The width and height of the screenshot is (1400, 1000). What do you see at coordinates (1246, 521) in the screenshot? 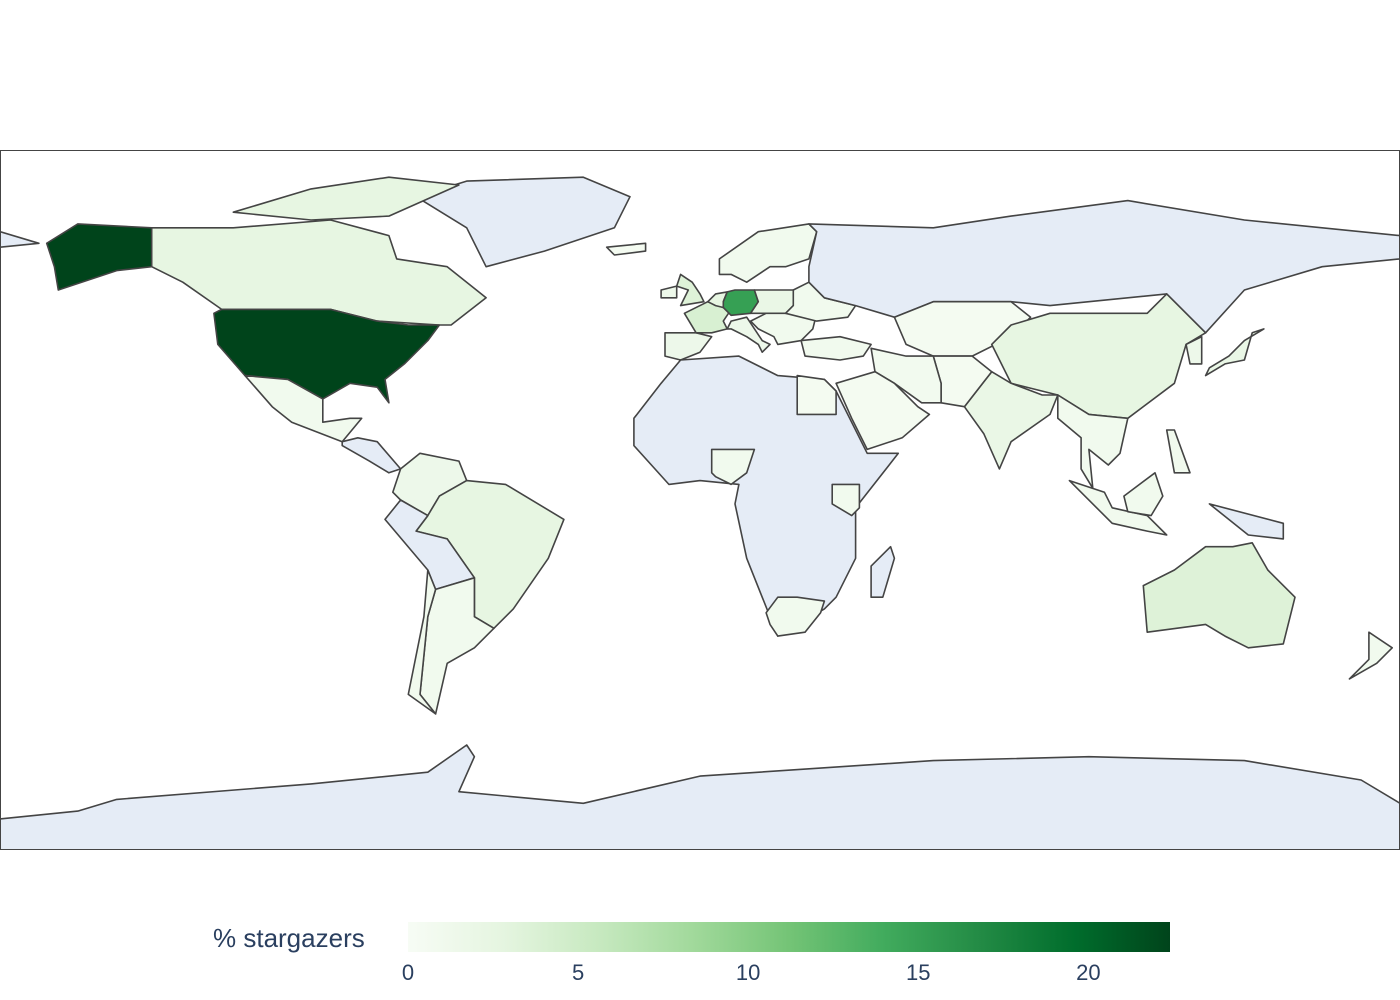
I see `country-new-guinea` at bounding box center [1246, 521].